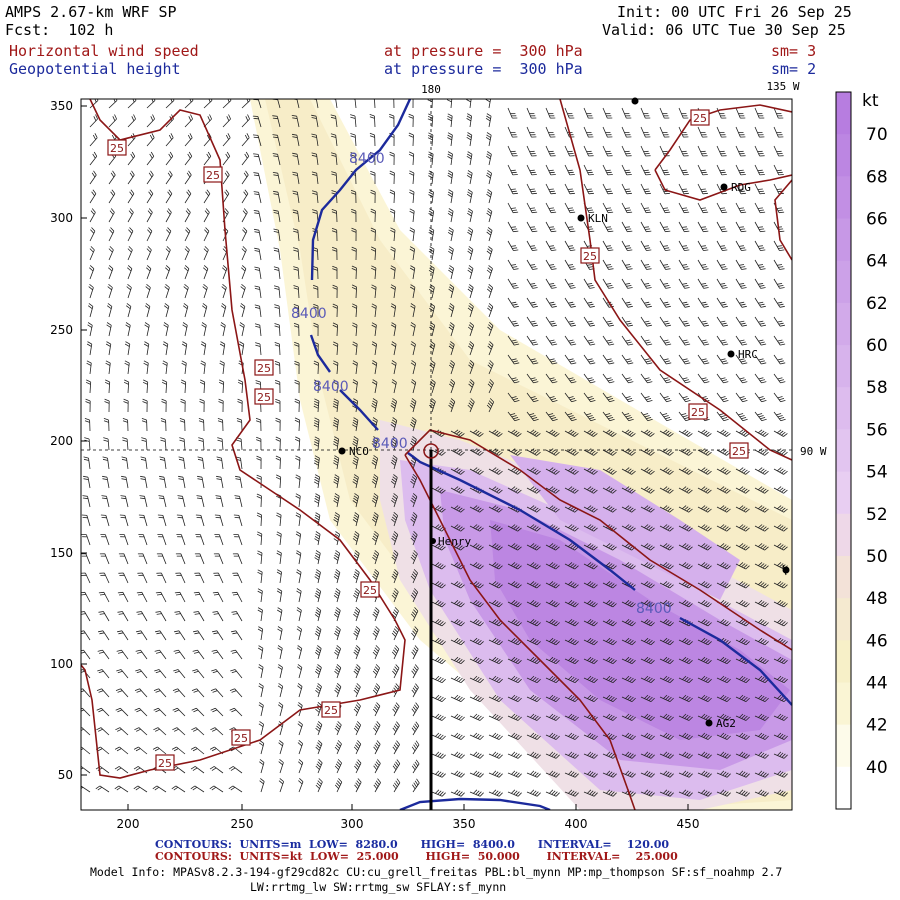 The width and height of the screenshot is (900, 900). I want to click on field1-smoothing: sm= 3, so click(794, 51).